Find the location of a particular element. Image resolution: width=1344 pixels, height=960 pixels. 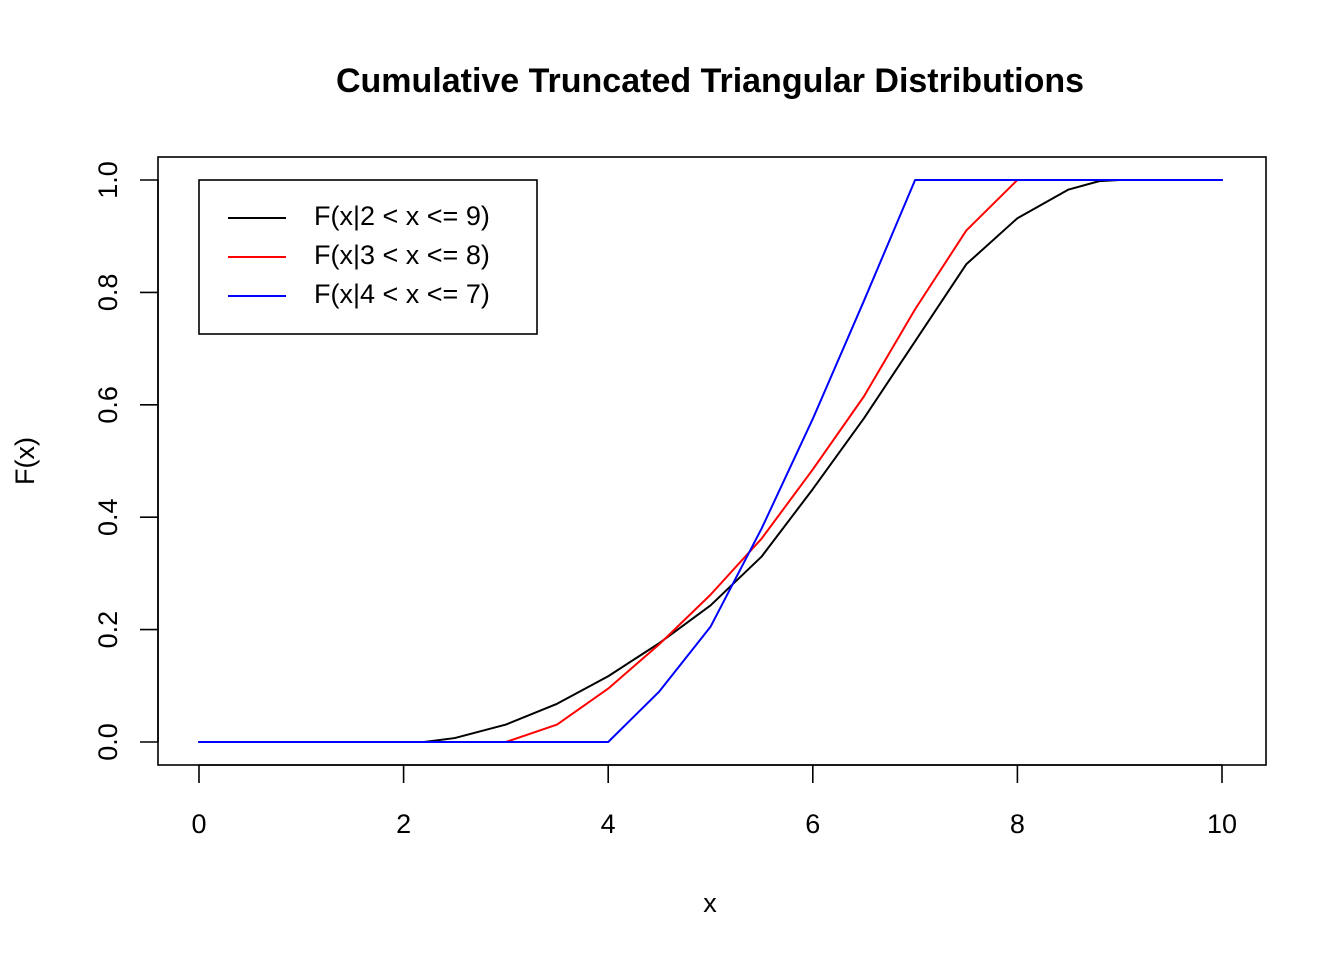

y-tick-label: 0.0 is located at coordinates (108, 742).